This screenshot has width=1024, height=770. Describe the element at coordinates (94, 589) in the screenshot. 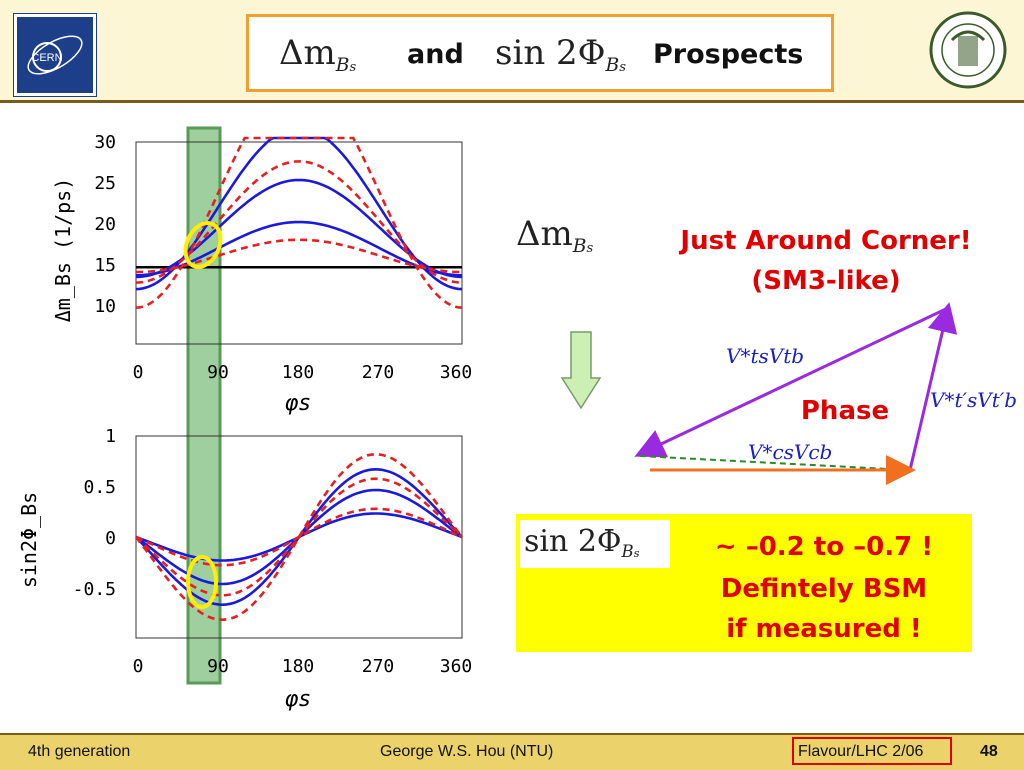

I see `bottom-ytick: -0.5` at that location.